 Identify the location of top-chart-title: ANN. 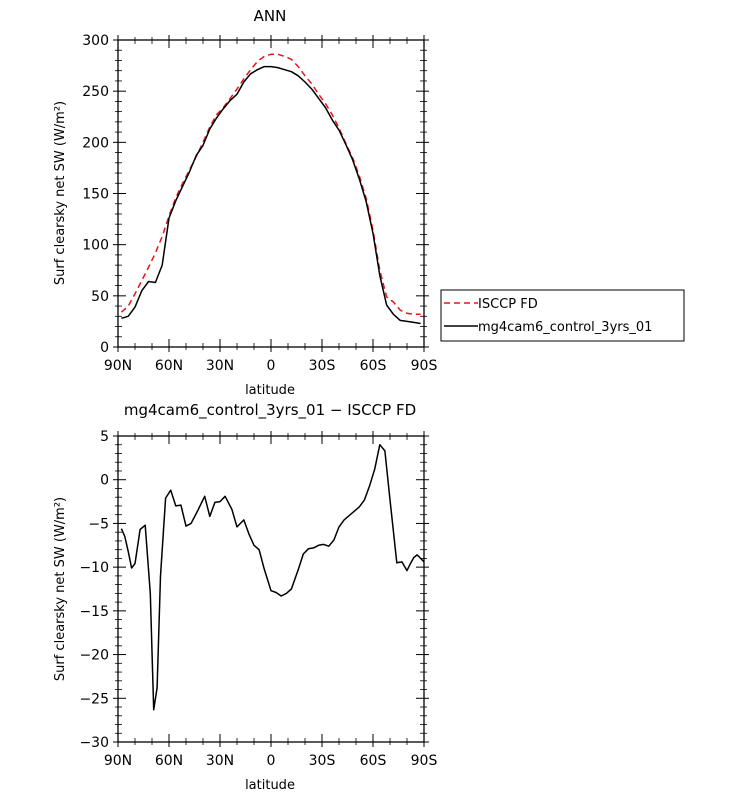
(270, 16).